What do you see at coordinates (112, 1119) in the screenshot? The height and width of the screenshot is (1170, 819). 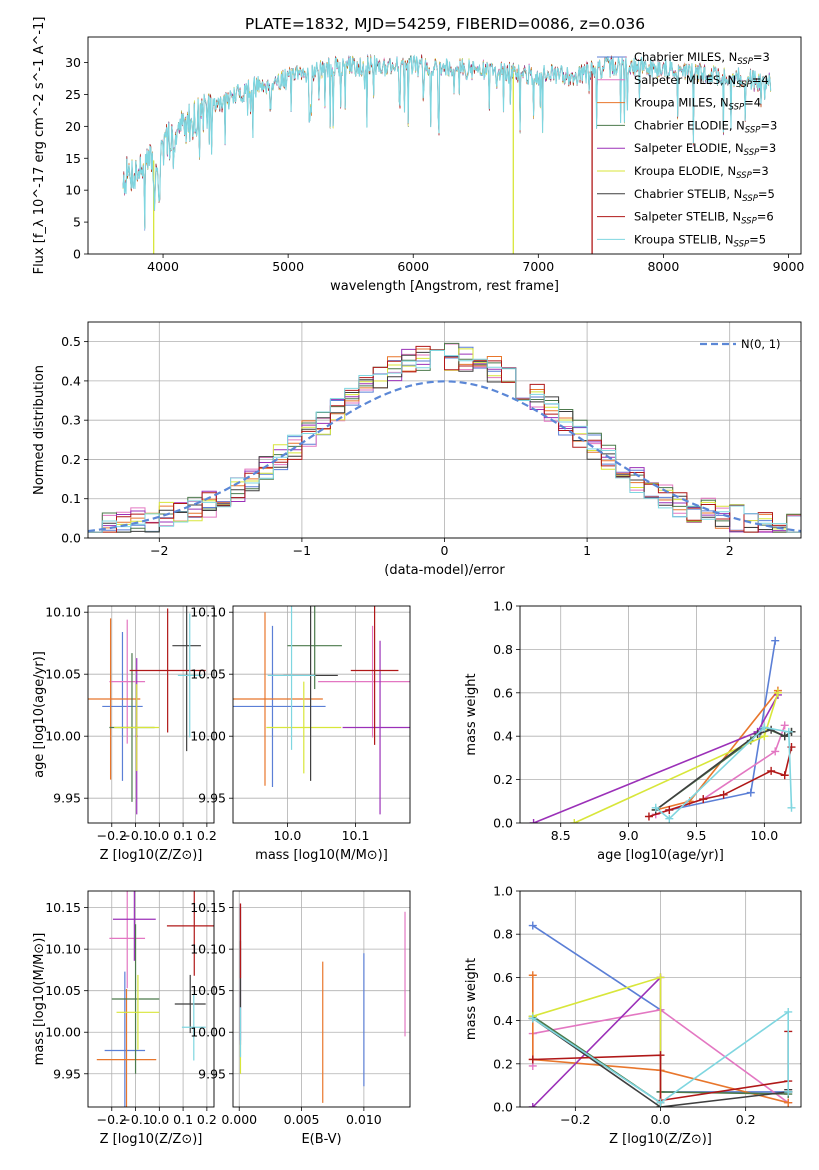 I see `x-tick-label: −0.2` at bounding box center [112, 1119].